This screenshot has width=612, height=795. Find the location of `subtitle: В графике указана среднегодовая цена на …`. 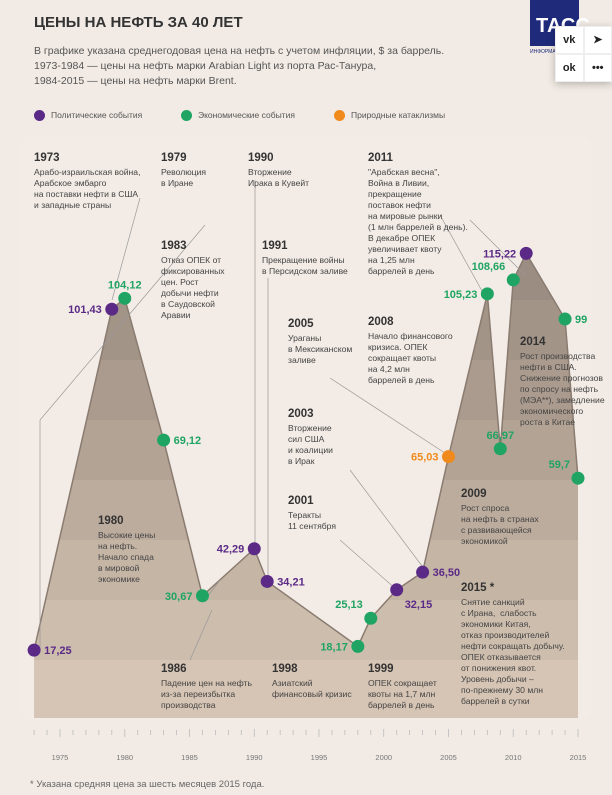

subtitle: В графике указана среднегодовая цена на … is located at coordinates (274, 66).